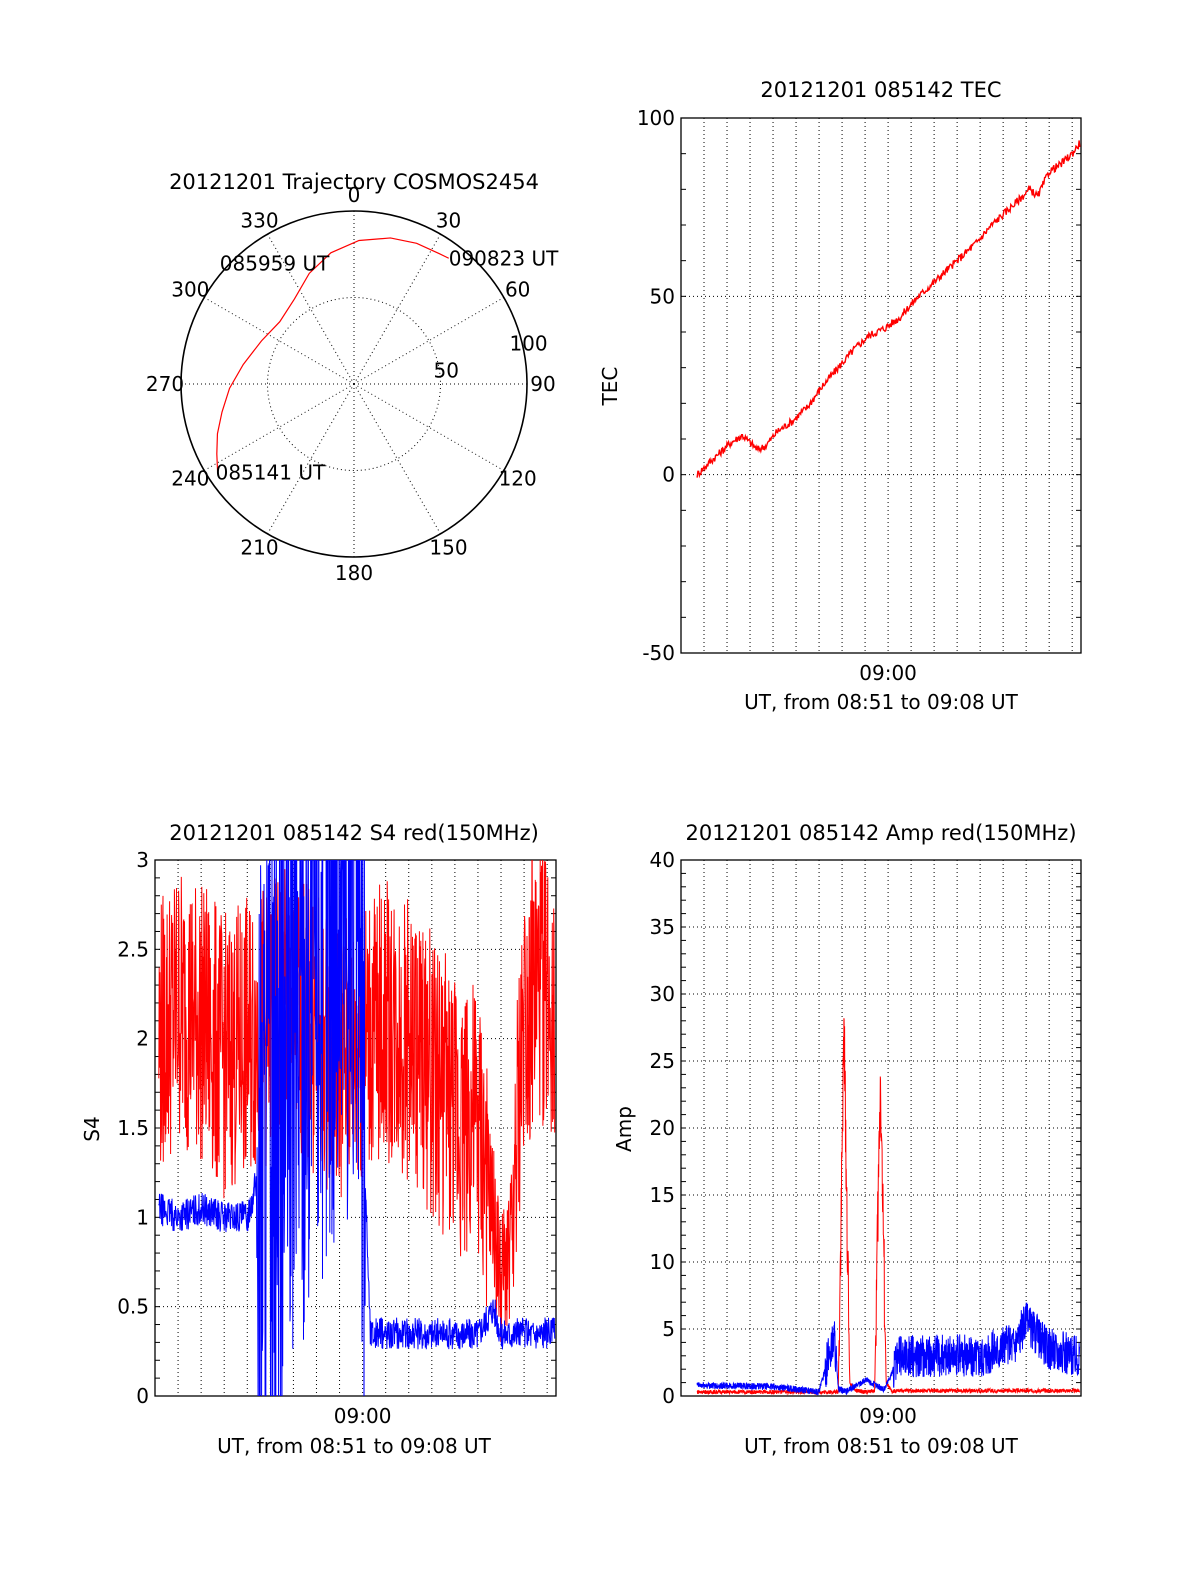 The height and width of the screenshot is (1575, 1200). I want to click on polar-grid: 0 30 60 90 120 150 180 210 240 270 300 330 50 100, so click(351, 384).